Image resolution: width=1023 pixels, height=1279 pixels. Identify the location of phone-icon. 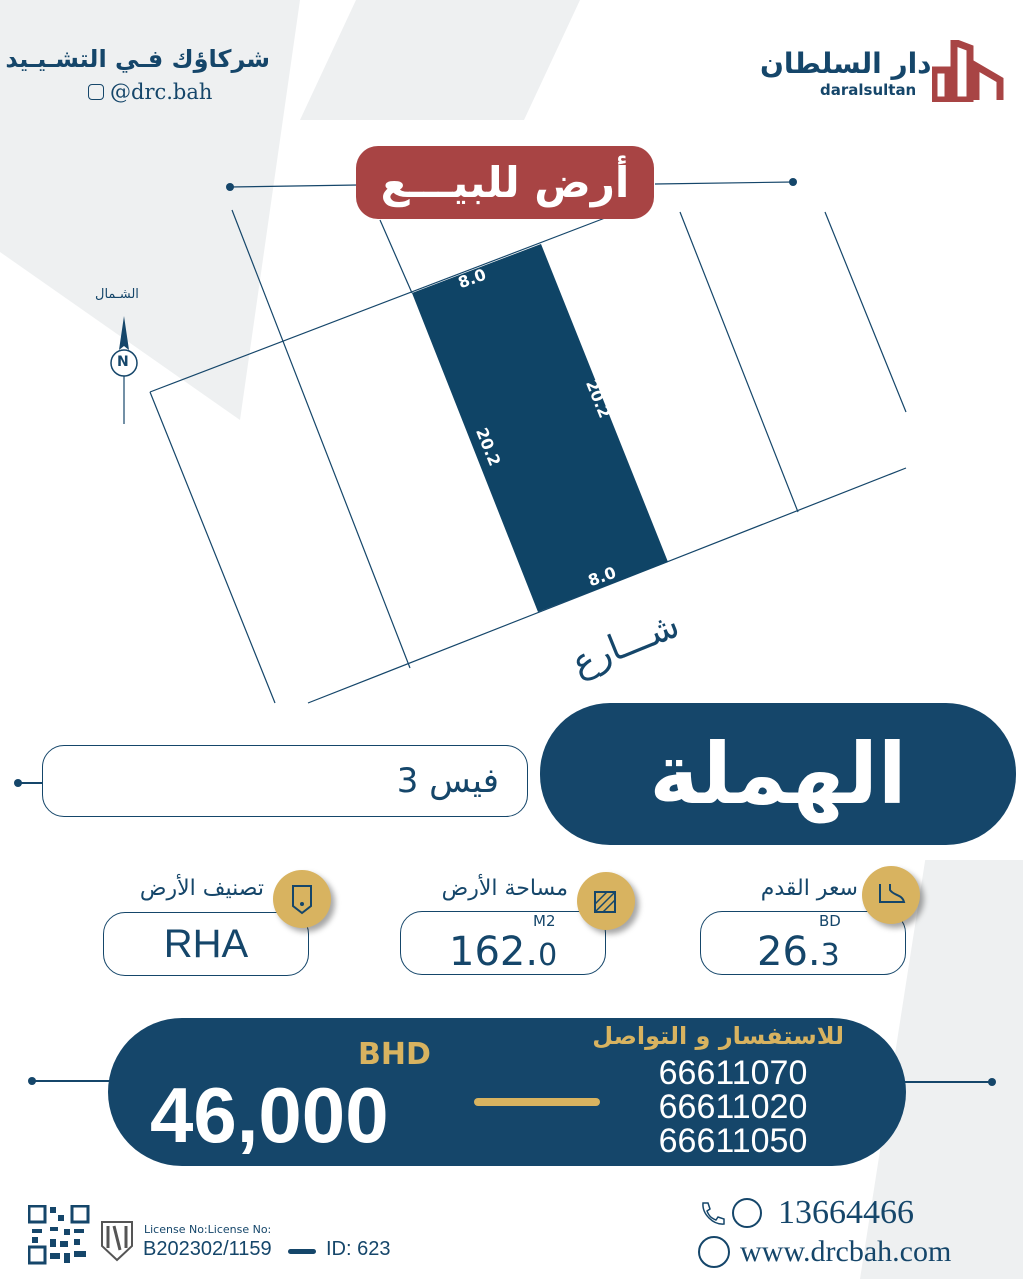
(713, 1213).